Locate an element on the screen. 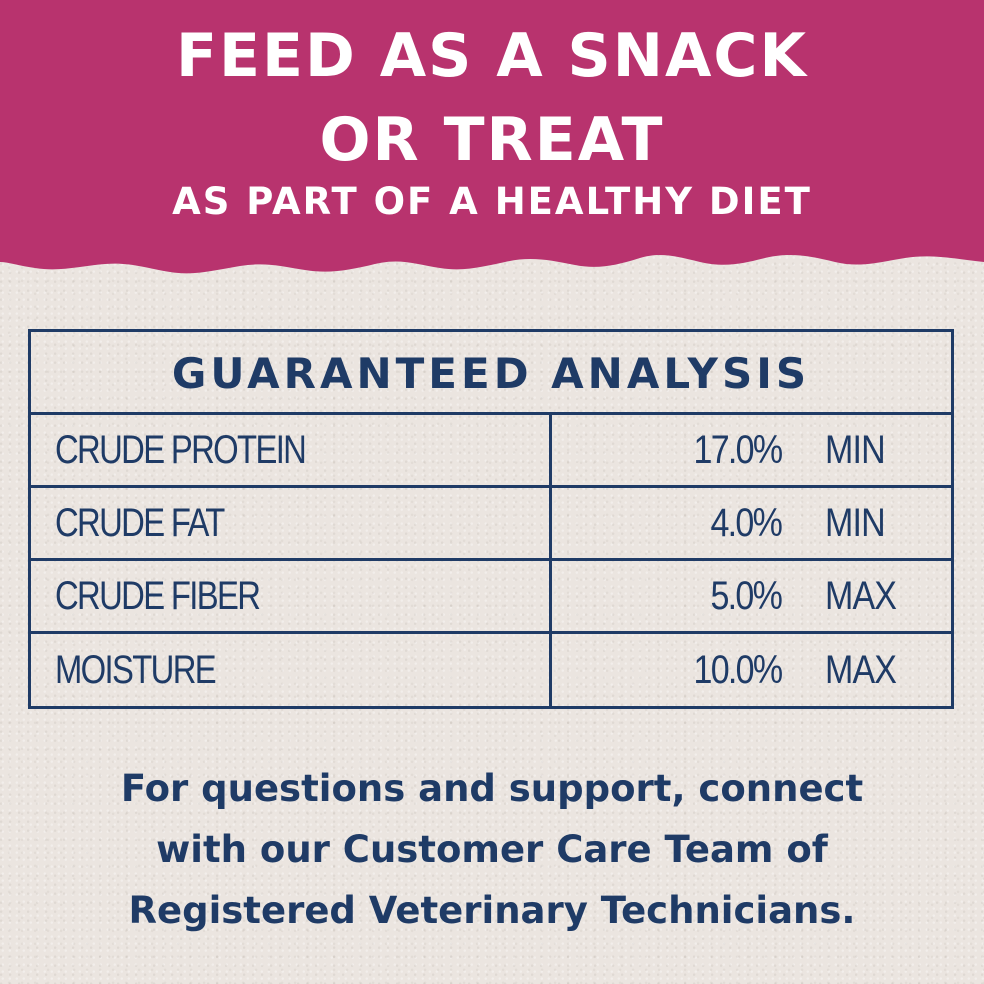 This screenshot has width=984, height=984. nutrient-name: CRUDE PROTEIN is located at coordinates (181, 449).